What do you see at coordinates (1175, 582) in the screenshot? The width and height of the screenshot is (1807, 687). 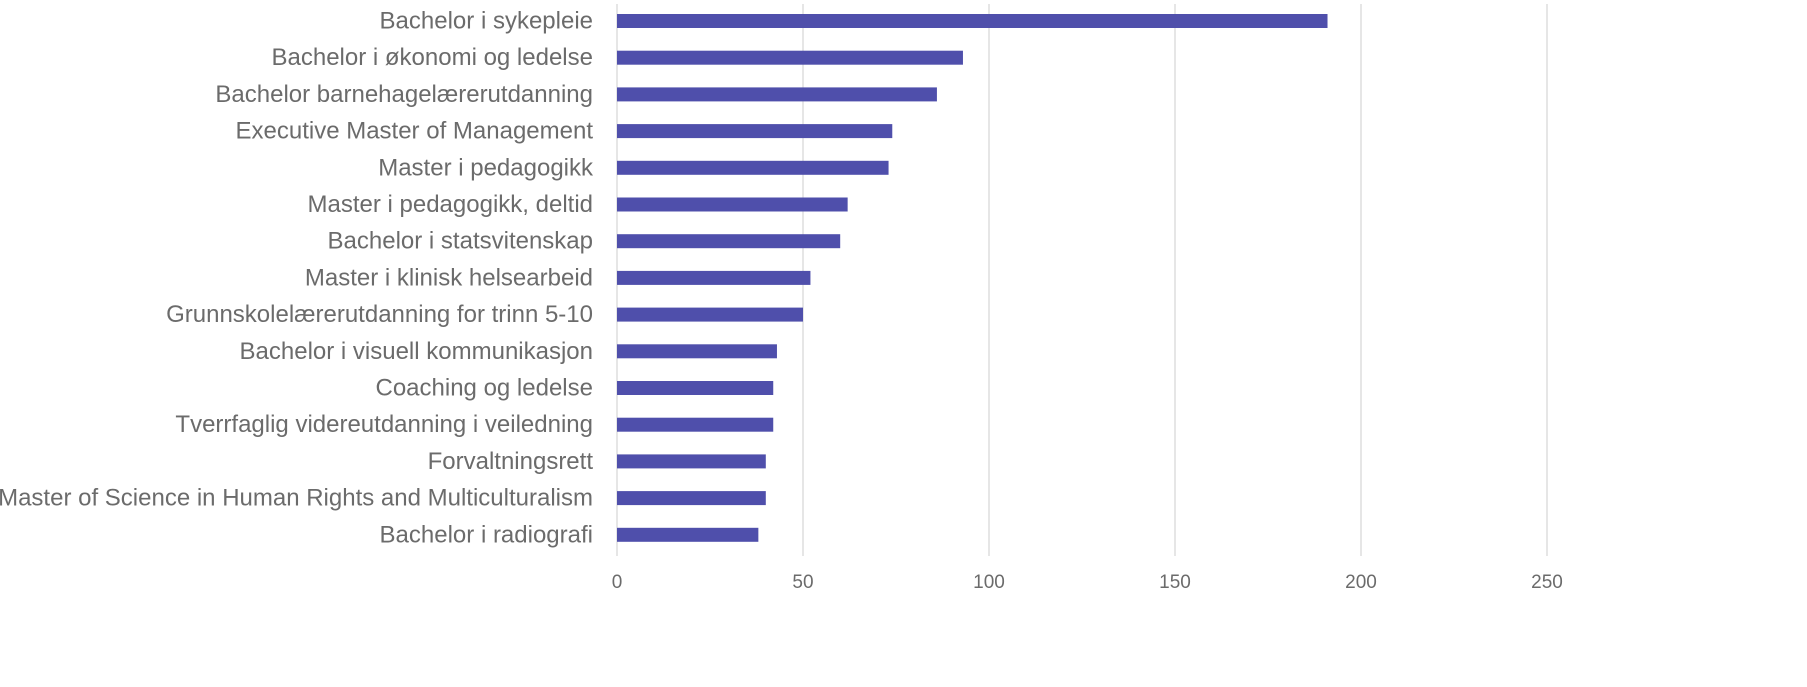 I see `x-tick-label: 150` at bounding box center [1175, 582].